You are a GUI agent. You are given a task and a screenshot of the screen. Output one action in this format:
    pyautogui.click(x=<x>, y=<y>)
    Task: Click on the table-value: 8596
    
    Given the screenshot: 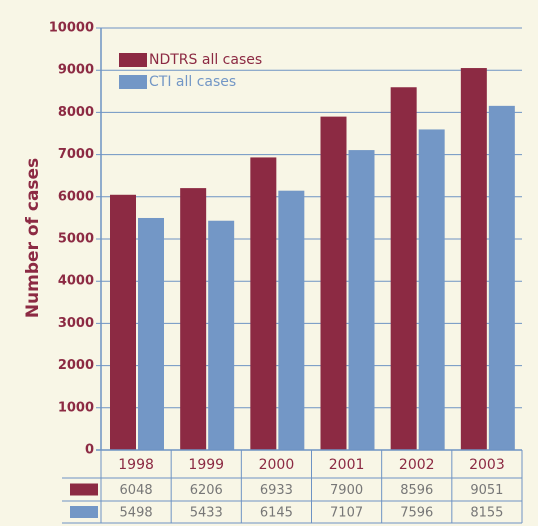 What is the action you would take?
    pyautogui.click(x=416, y=490)
    